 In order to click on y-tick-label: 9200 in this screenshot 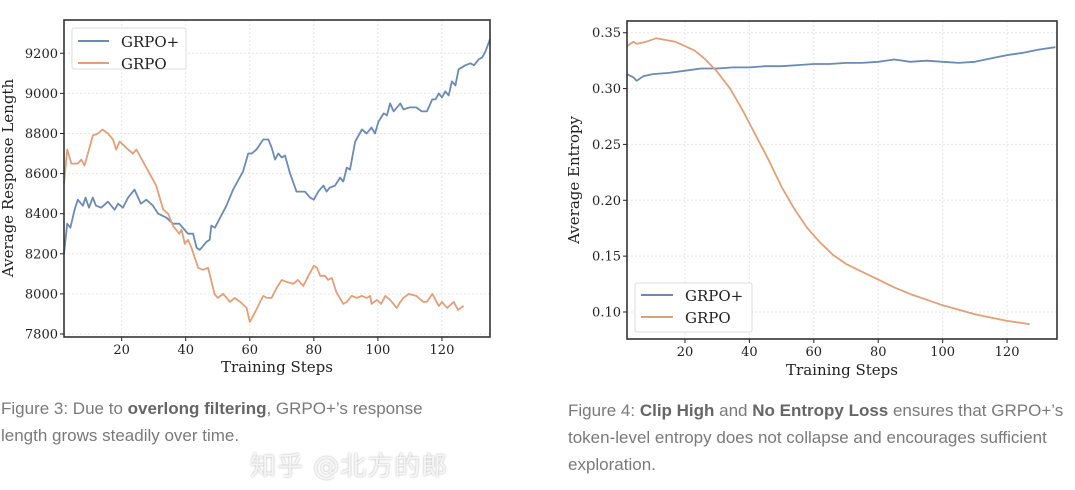, I will do `click(41, 54)`.